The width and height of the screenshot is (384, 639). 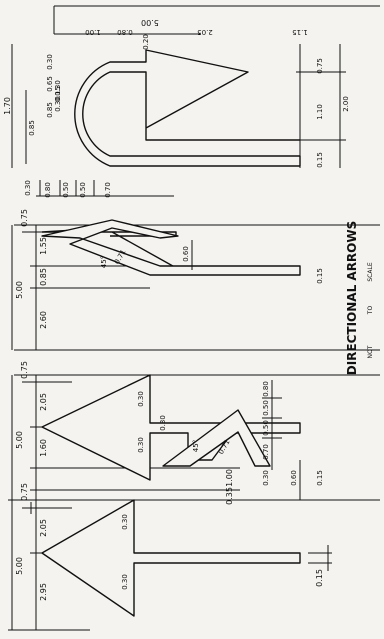 I want to click on d3-branch-len: 0.60, so click(x=186, y=254).